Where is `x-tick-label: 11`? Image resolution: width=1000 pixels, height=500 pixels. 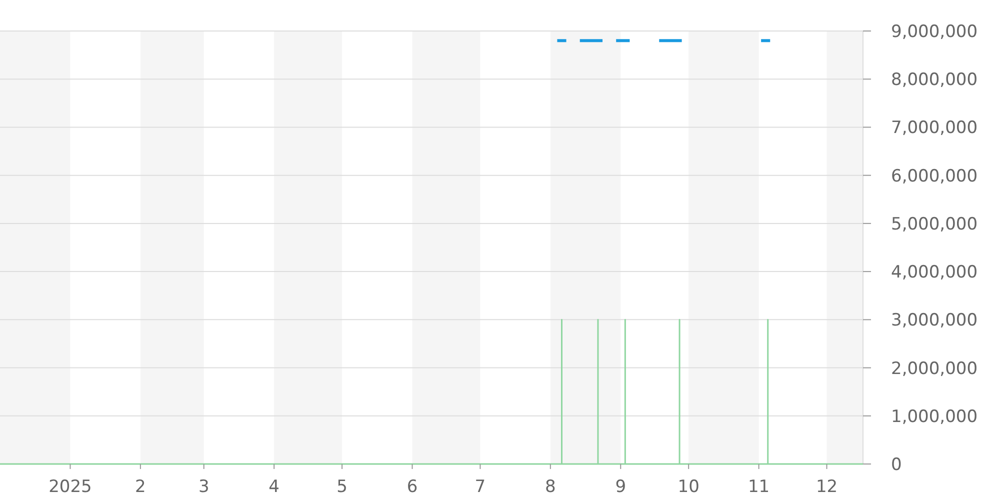 x-tick-label: 11 is located at coordinates (759, 487).